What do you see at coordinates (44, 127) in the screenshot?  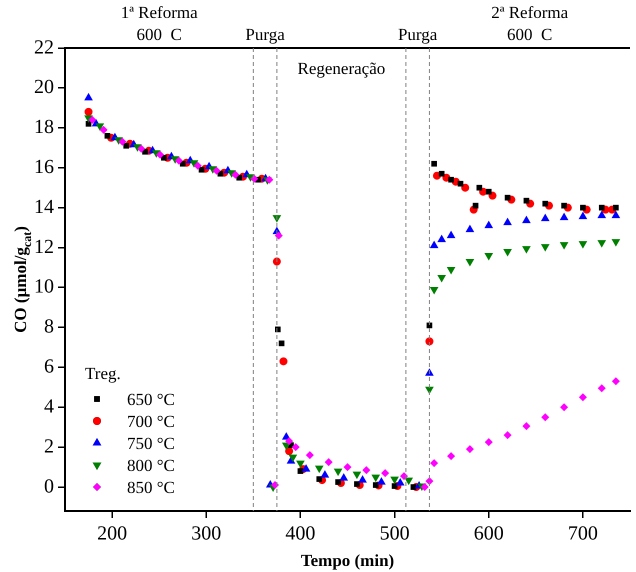 I see `y-tick-label: 18` at bounding box center [44, 127].